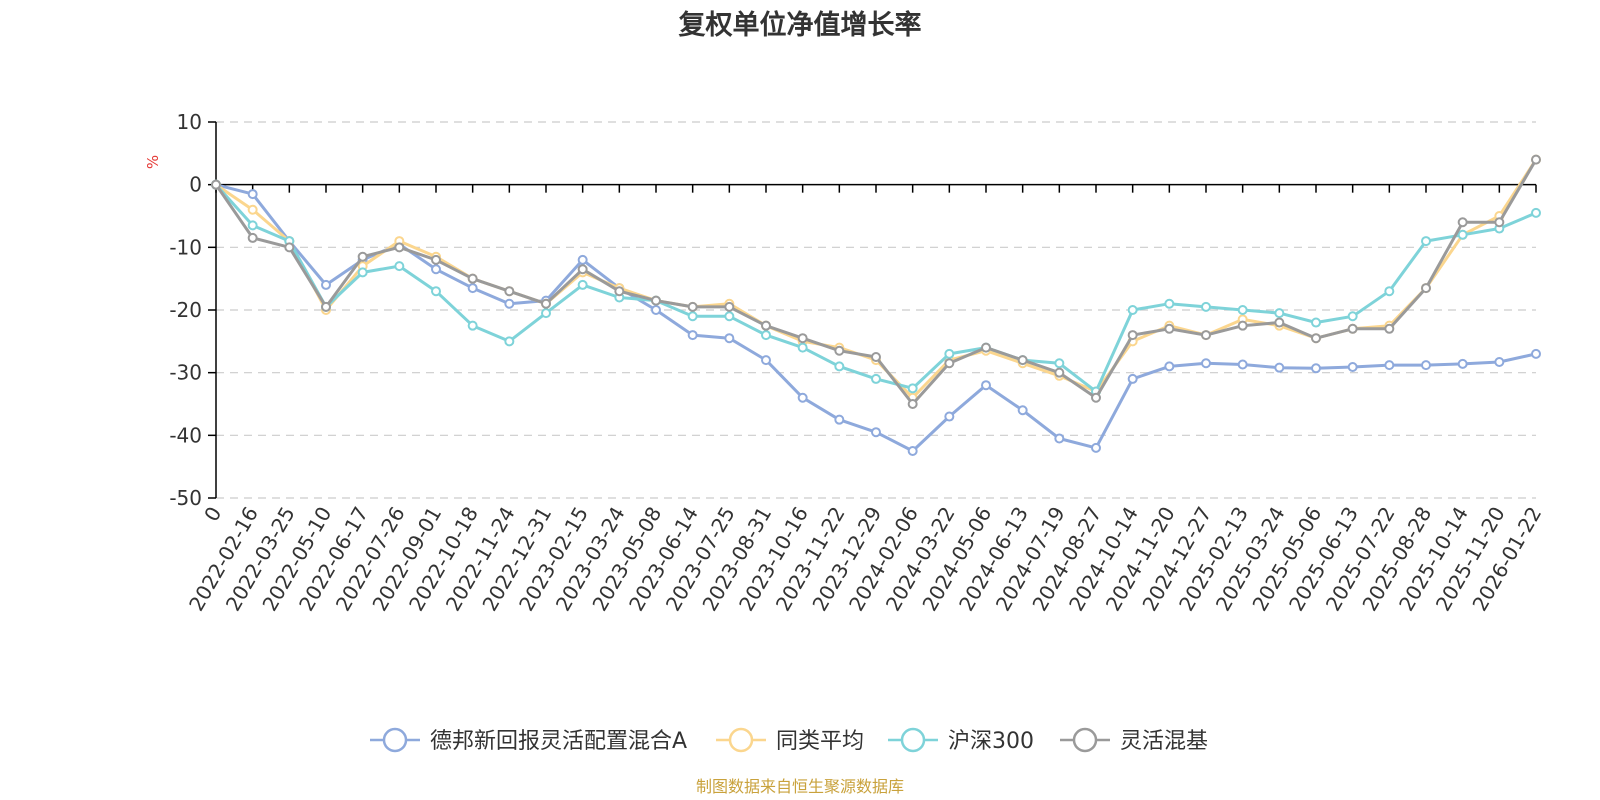 Image resolution: width=1600 pixels, height=800 pixels. Describe the element at coordinates (153, 162) in the screenshot. I see `y-axis-unit-label: %` at that location.